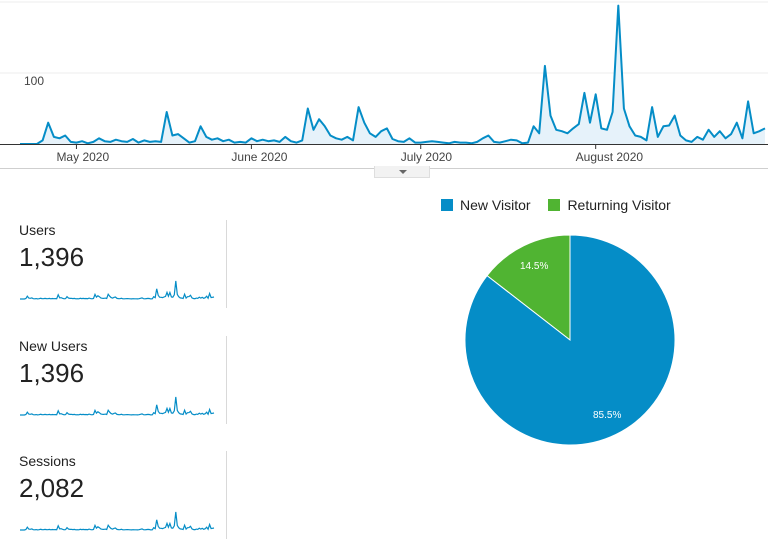 This screenshot has height=543, width=768. What do you see at coordinates (37, 230) in the screenshot?
I see `metric-label: Users` at bounding box center [37, 230].